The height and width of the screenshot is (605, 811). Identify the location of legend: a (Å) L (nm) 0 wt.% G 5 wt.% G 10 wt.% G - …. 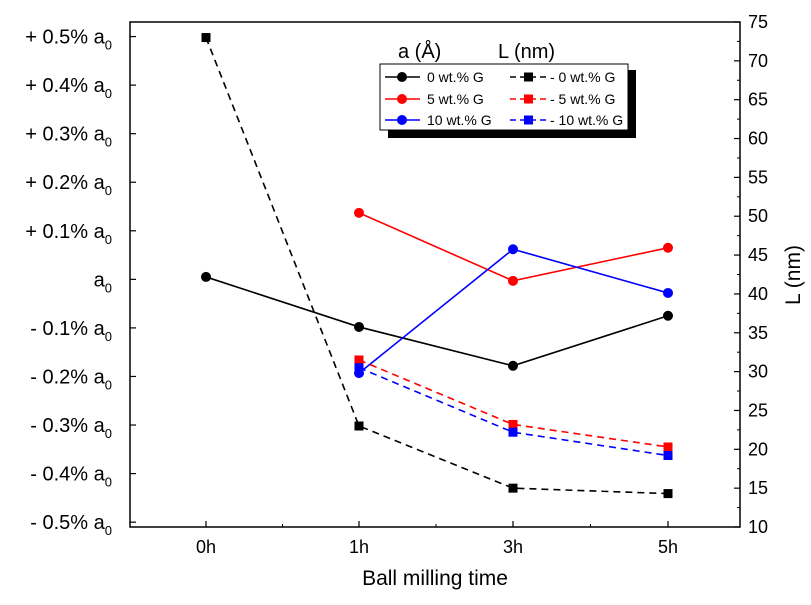
(507, 89).